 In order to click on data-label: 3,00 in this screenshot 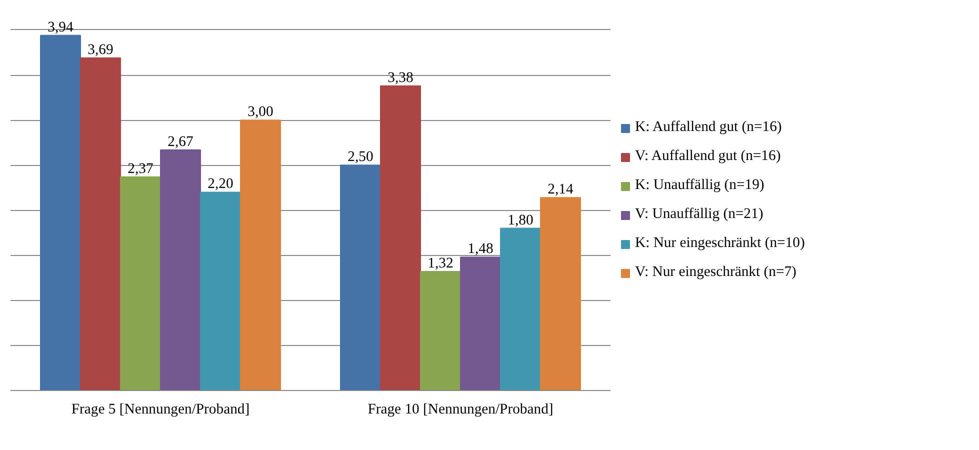, I will do `click(261, 112)`.